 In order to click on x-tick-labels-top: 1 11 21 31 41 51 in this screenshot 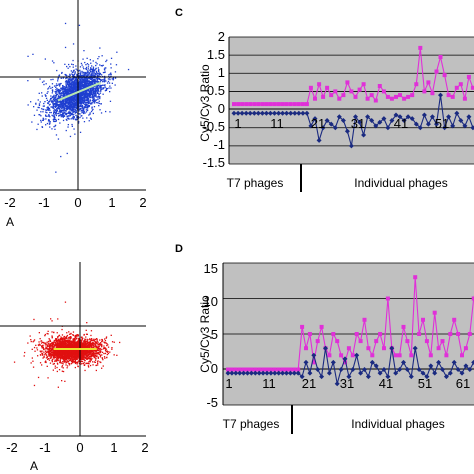, I will do `click(341, 123)`.